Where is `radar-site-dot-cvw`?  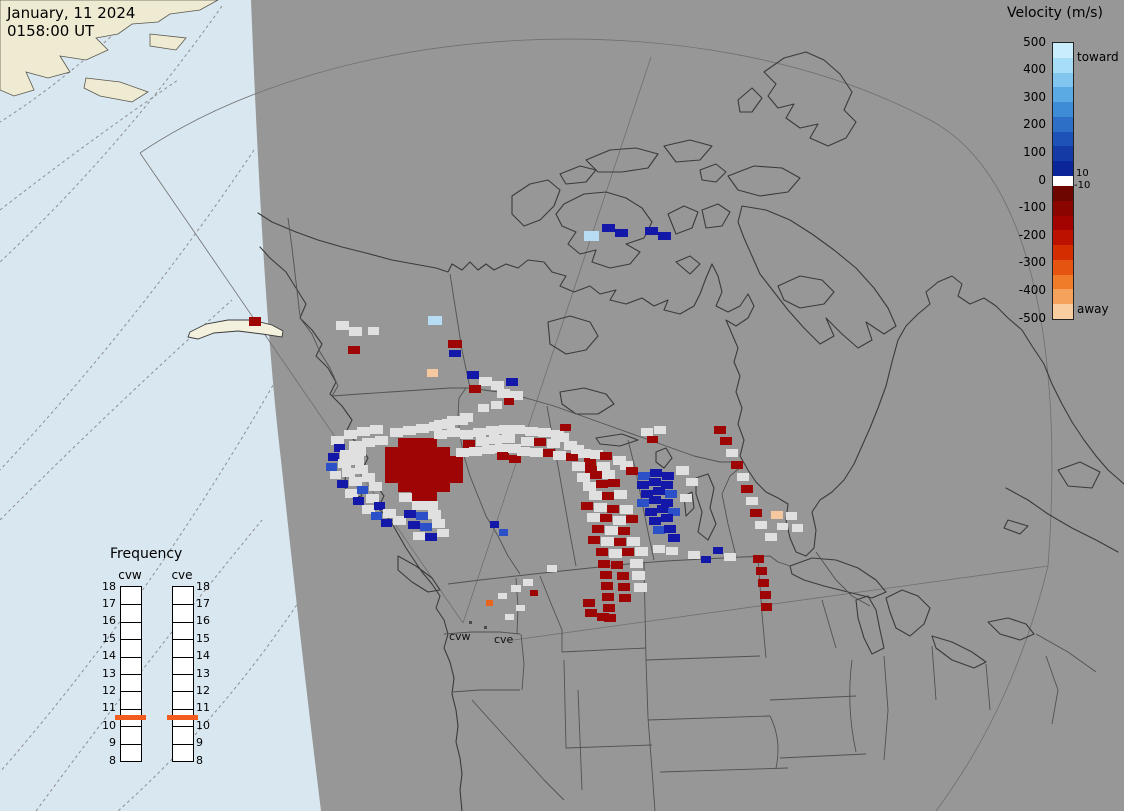
radar-site-dot-cvw is located at coordinates (470, 622).